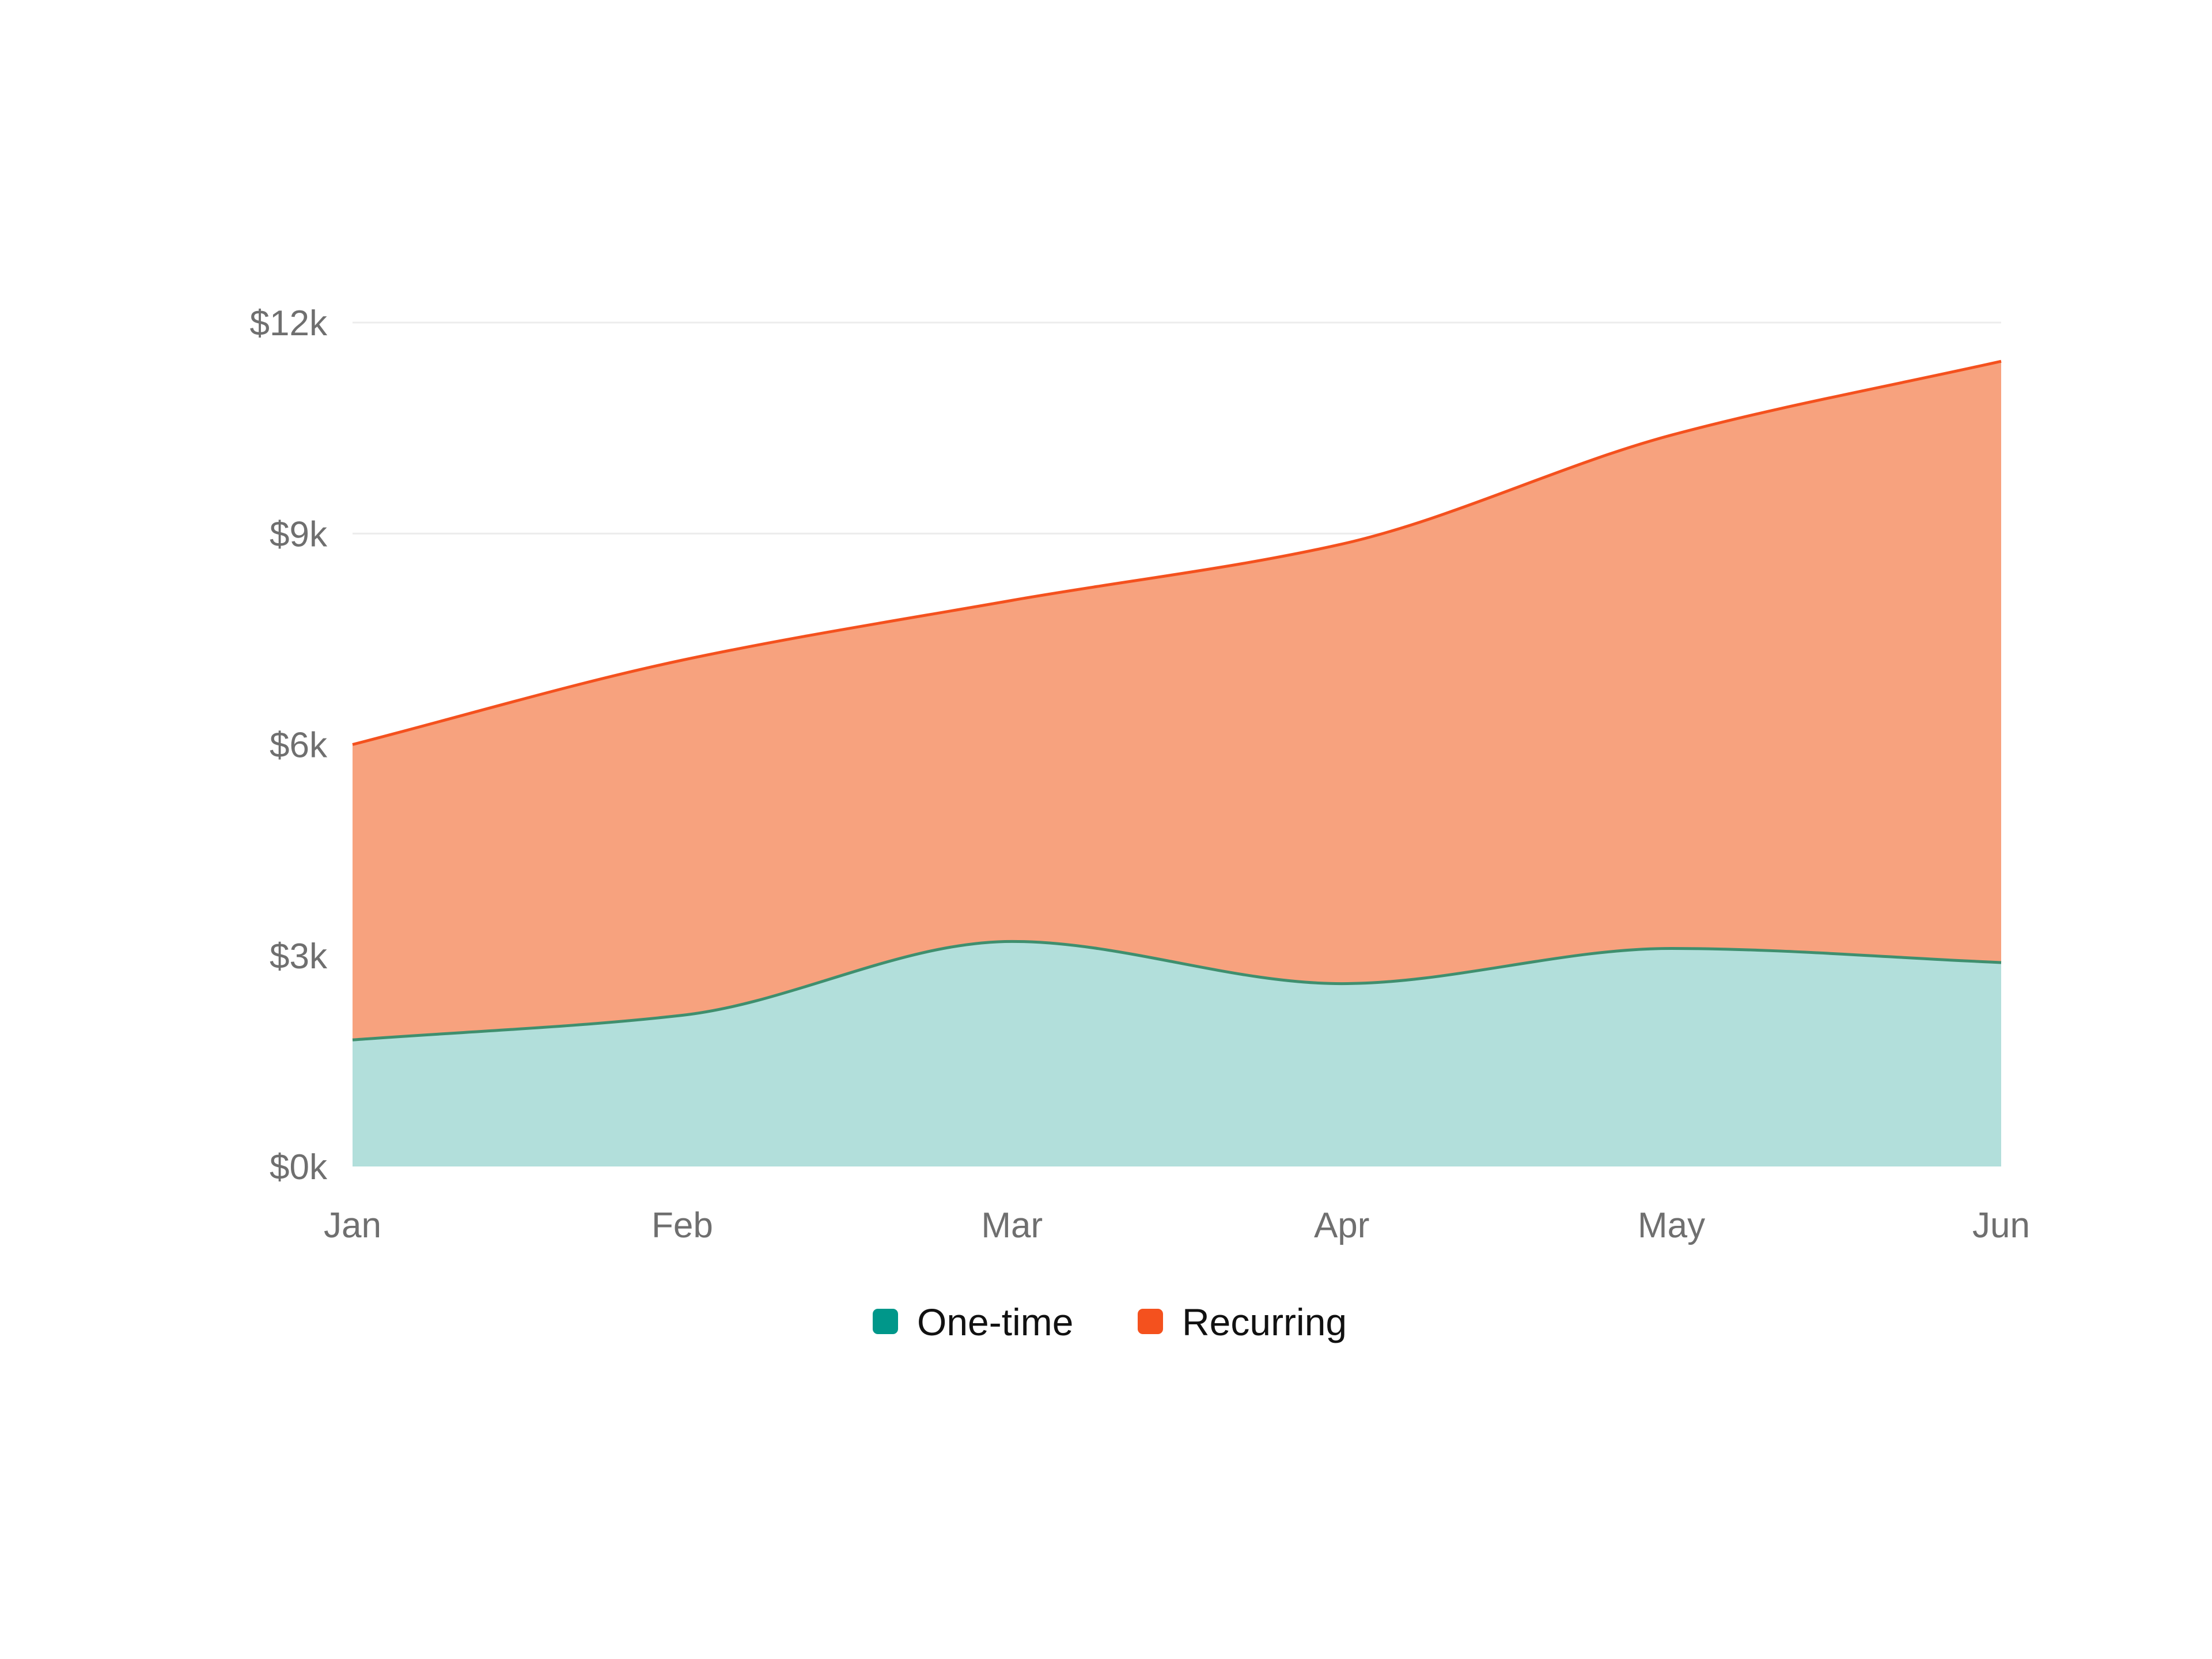 Image resolution: width=2212 pixels, height=1659 pixels. Describe the element at coordinates (1012, 1225) in the screenshot. I see `x-tick-label: Mar` at that location.